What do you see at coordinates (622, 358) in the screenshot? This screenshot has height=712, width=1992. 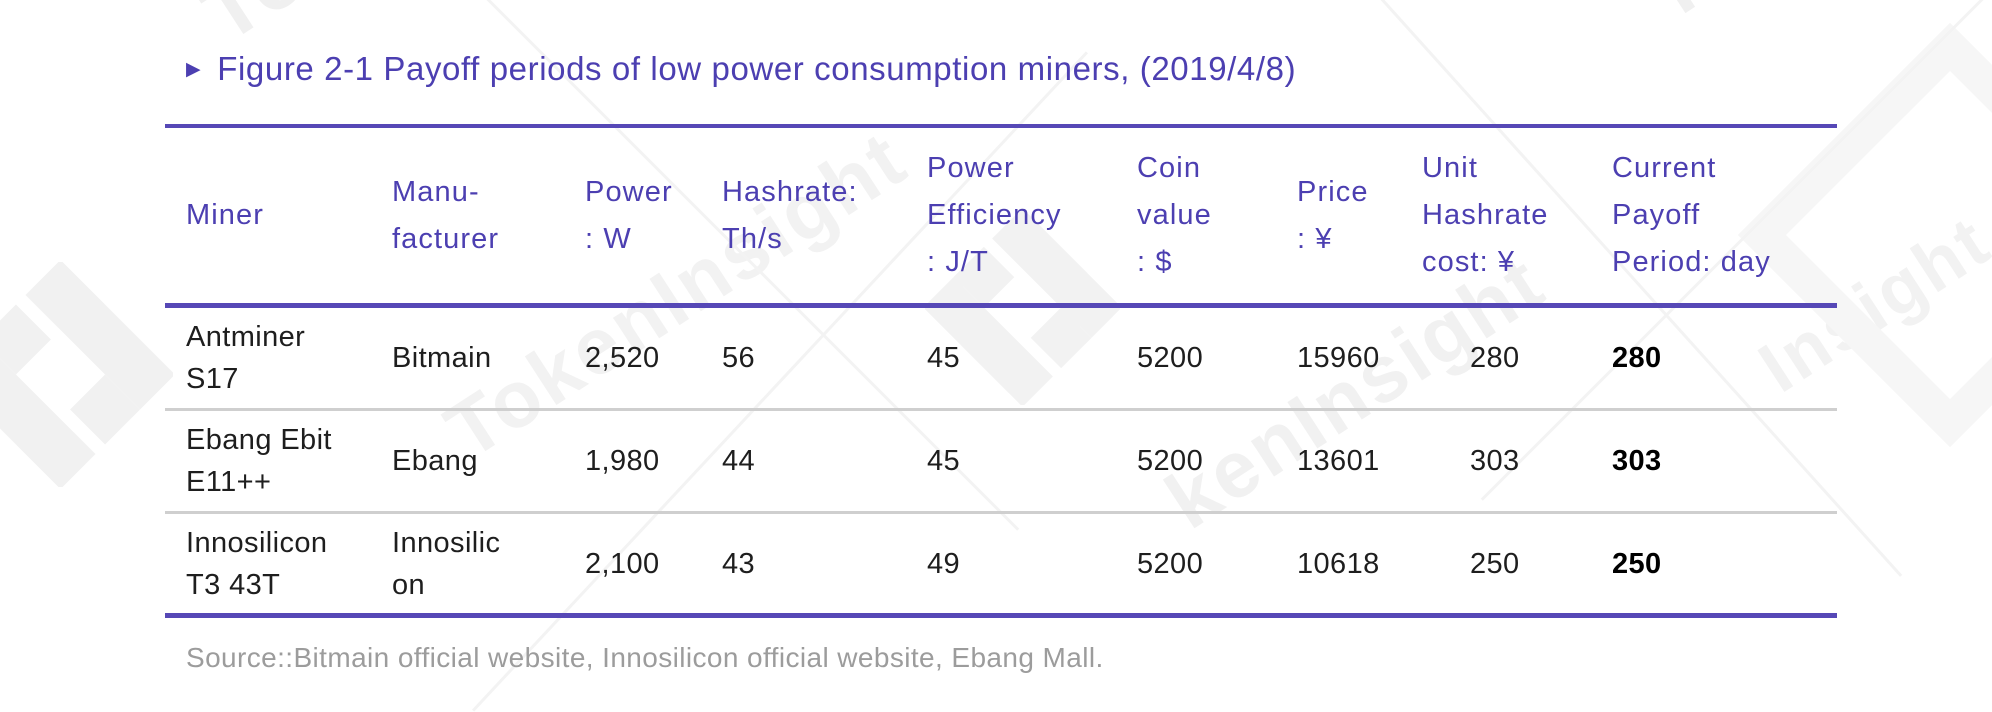 I see `cell-power: 2,520` at bounding box center [622, 358].